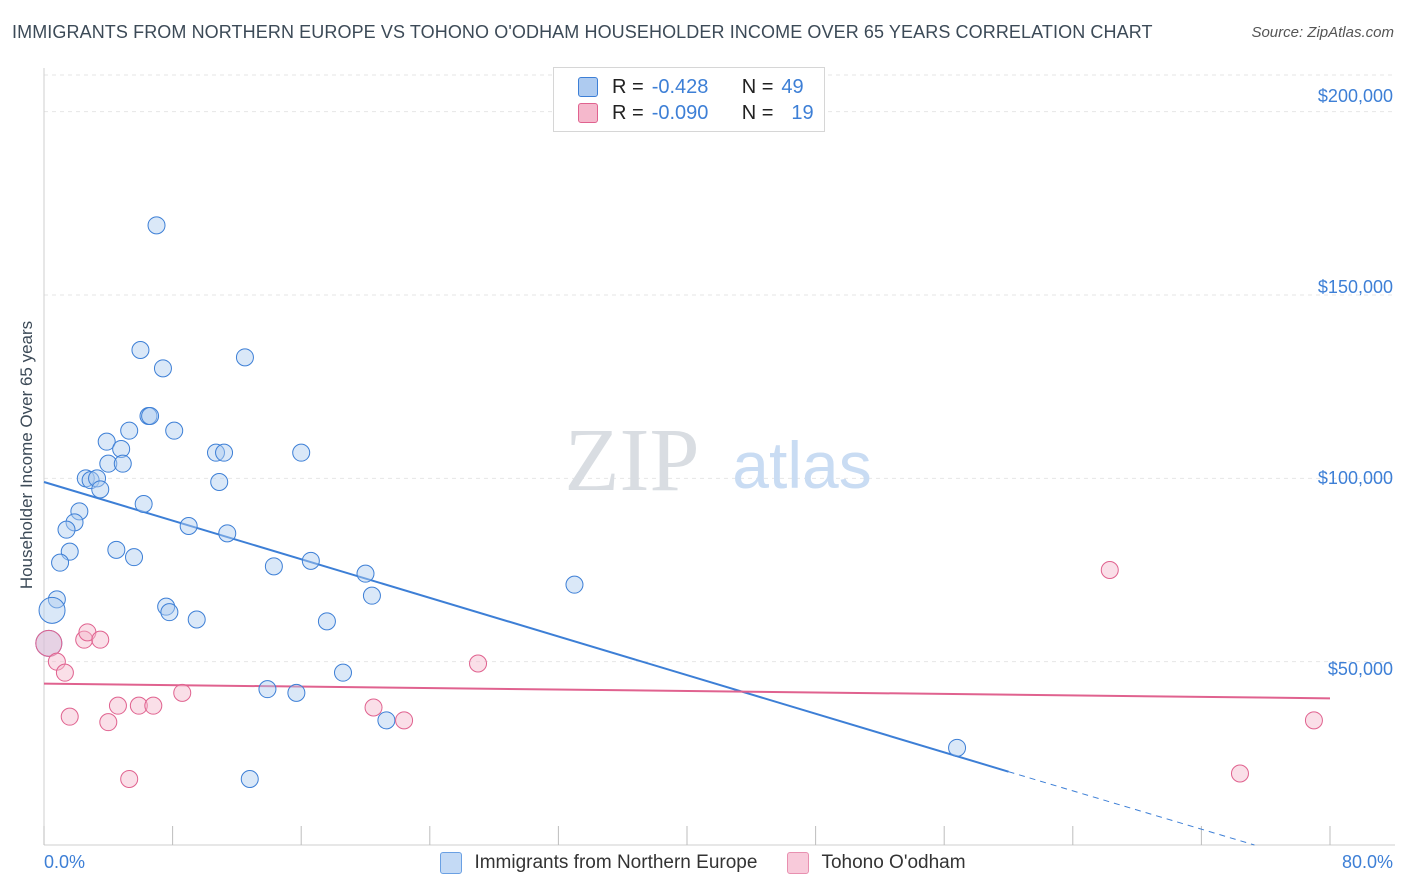  I want to click on legend-row-pink: R = -0.090 N = 19, so click(696, 113).